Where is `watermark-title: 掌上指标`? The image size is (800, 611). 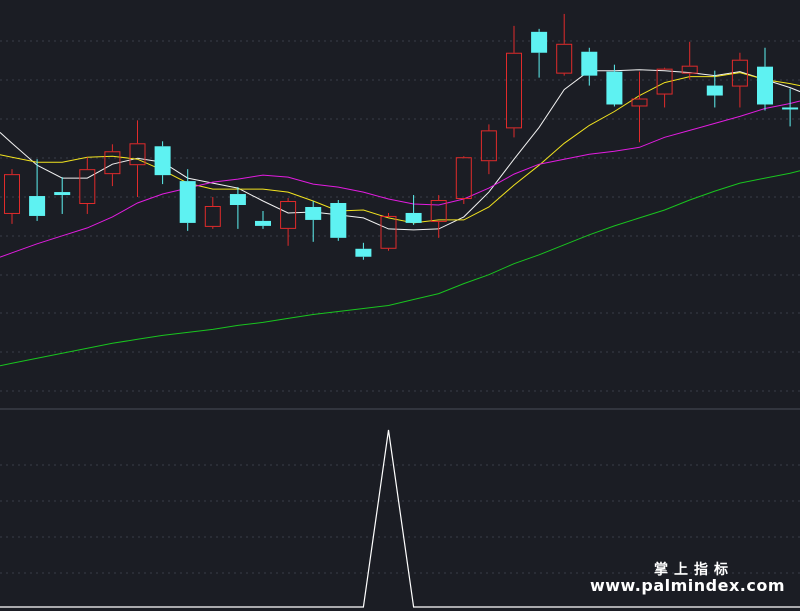 watermark-title: 掌上指标 is located at coordinates (694, 570).